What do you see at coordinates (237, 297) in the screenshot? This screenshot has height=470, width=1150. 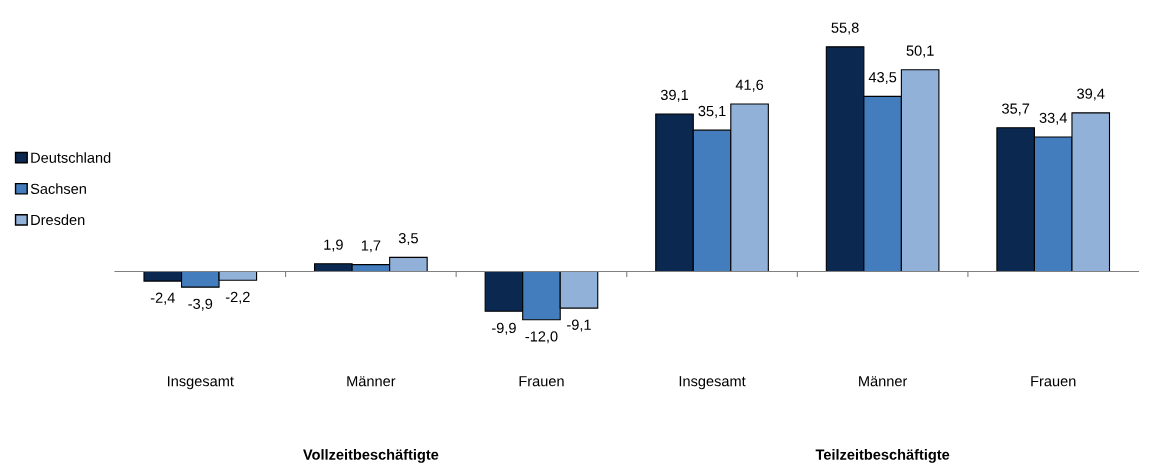 I see `data-label: -2,2` at bounding box center [237, 297].